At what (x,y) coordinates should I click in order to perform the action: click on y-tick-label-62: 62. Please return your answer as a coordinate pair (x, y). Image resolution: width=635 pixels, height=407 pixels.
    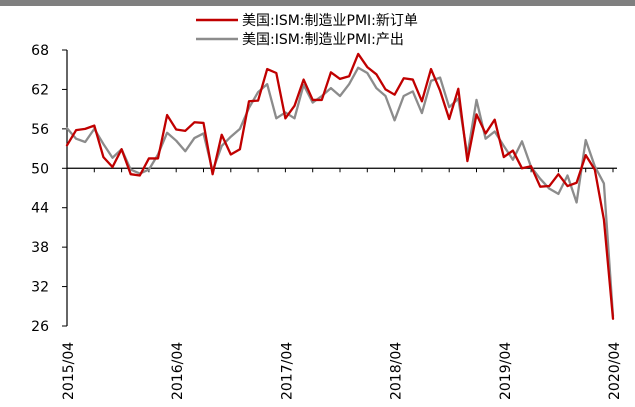
    Looking at the image, I should click on (40, 90).